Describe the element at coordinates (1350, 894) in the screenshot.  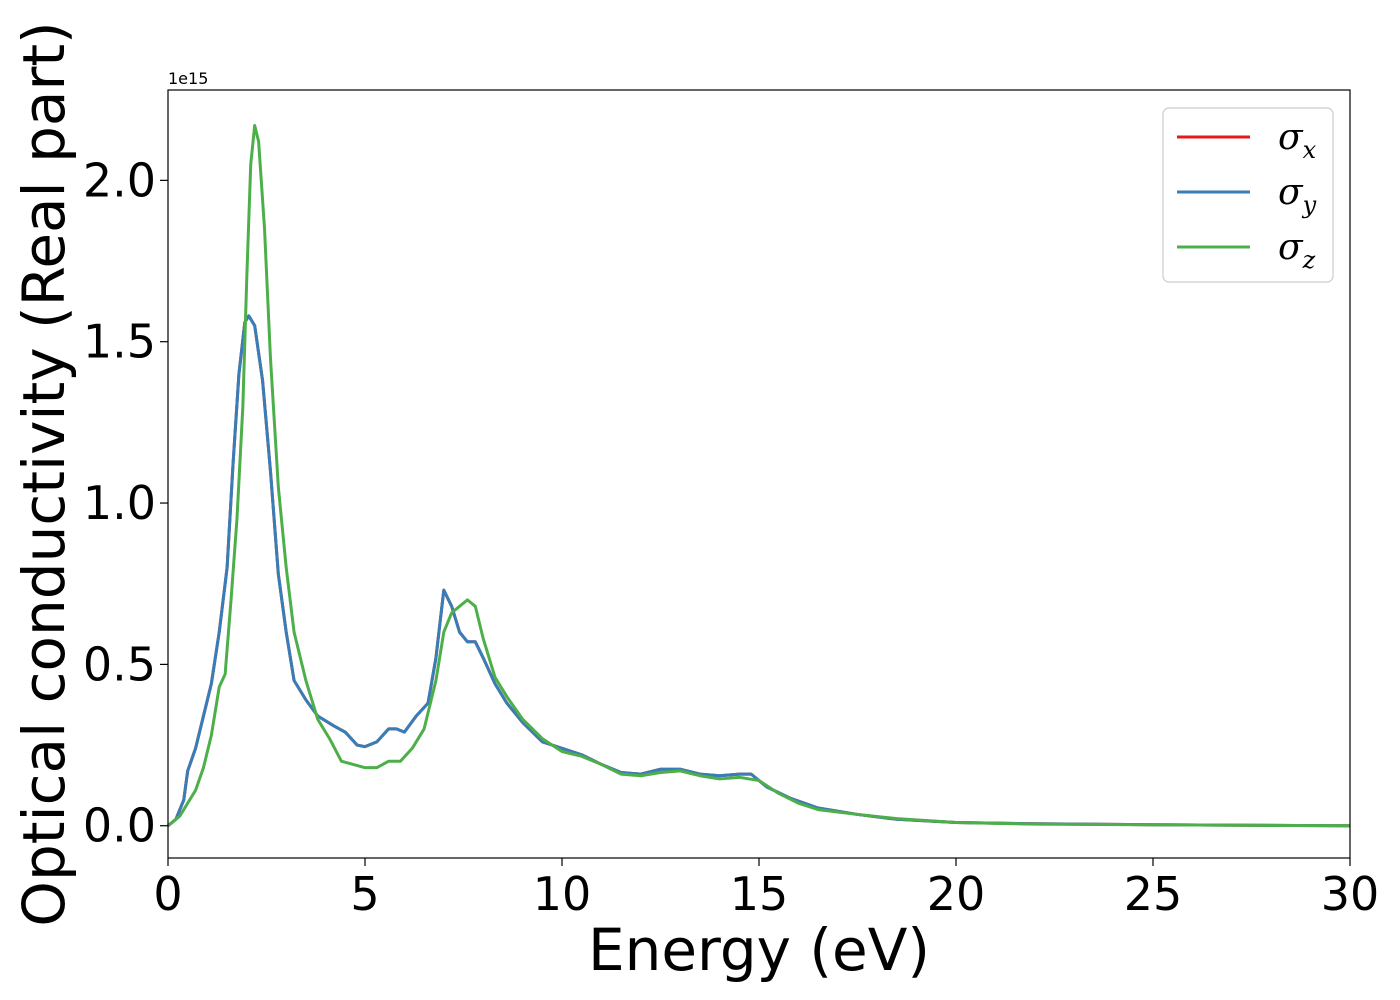
I see `x-tick-label: 30` at that location.